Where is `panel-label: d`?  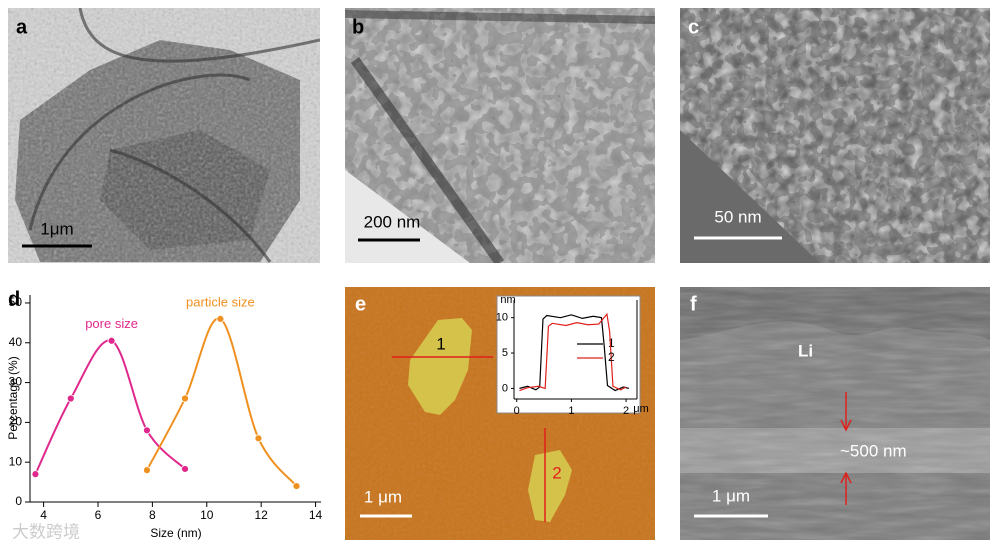 panel-label: d is located at coordinates (14, 299).